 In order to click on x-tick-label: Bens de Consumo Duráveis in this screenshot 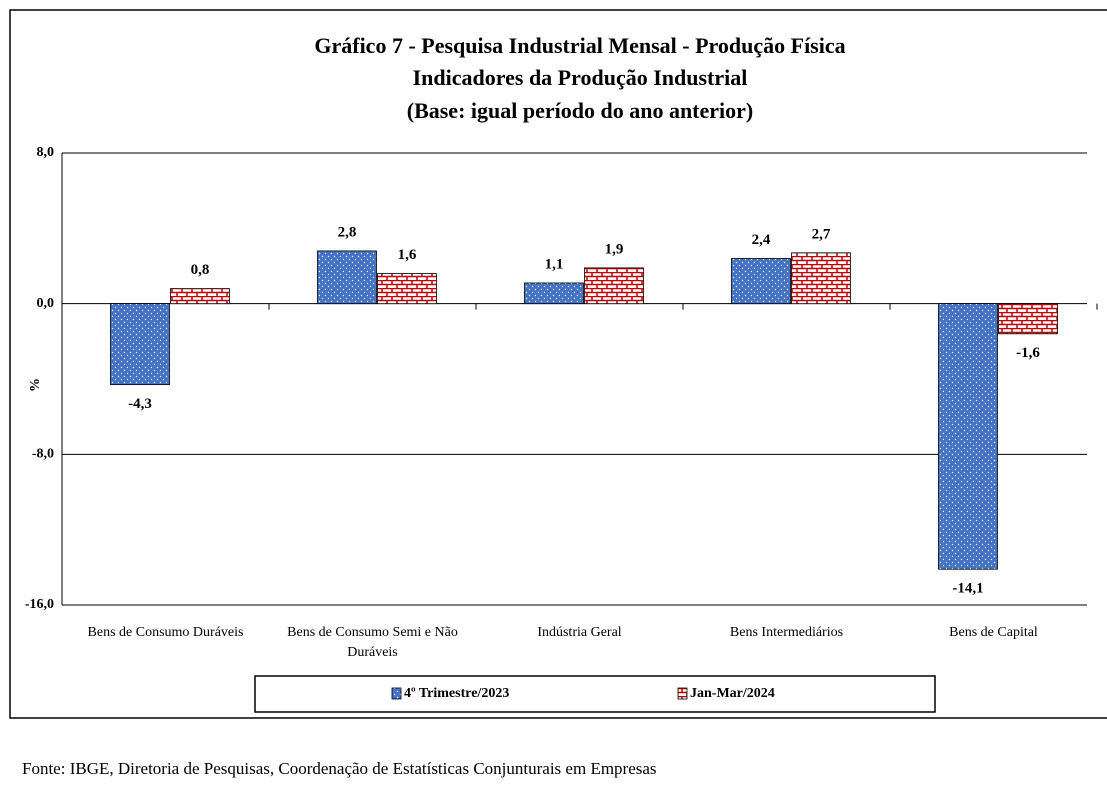, I will do `click(166, 632)`.